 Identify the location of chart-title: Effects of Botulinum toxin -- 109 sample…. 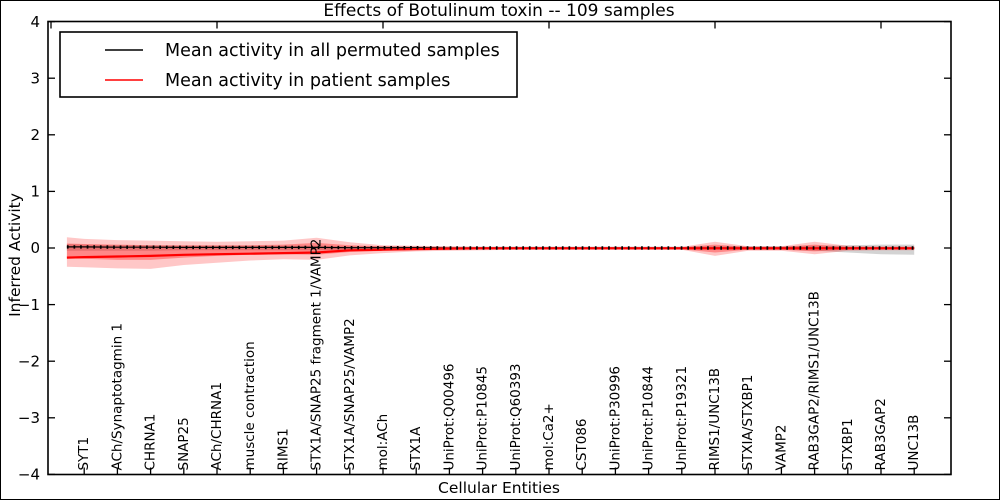
(498, 11).